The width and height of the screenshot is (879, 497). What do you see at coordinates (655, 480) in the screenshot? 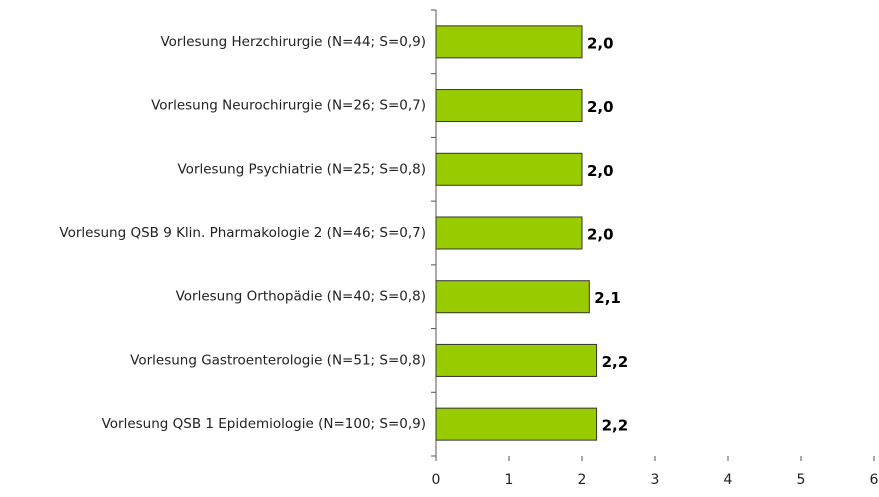
I see `x-tick-label: 3` at bounding box center [655, 480].